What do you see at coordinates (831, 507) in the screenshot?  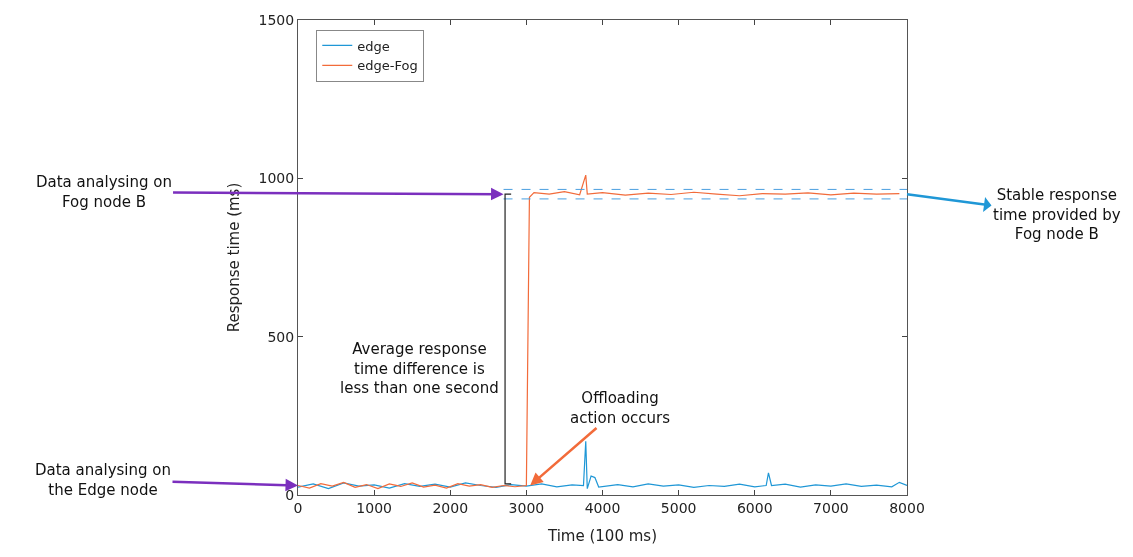 I see `x-tick-label: 7000` at bounding box center [831, 507].